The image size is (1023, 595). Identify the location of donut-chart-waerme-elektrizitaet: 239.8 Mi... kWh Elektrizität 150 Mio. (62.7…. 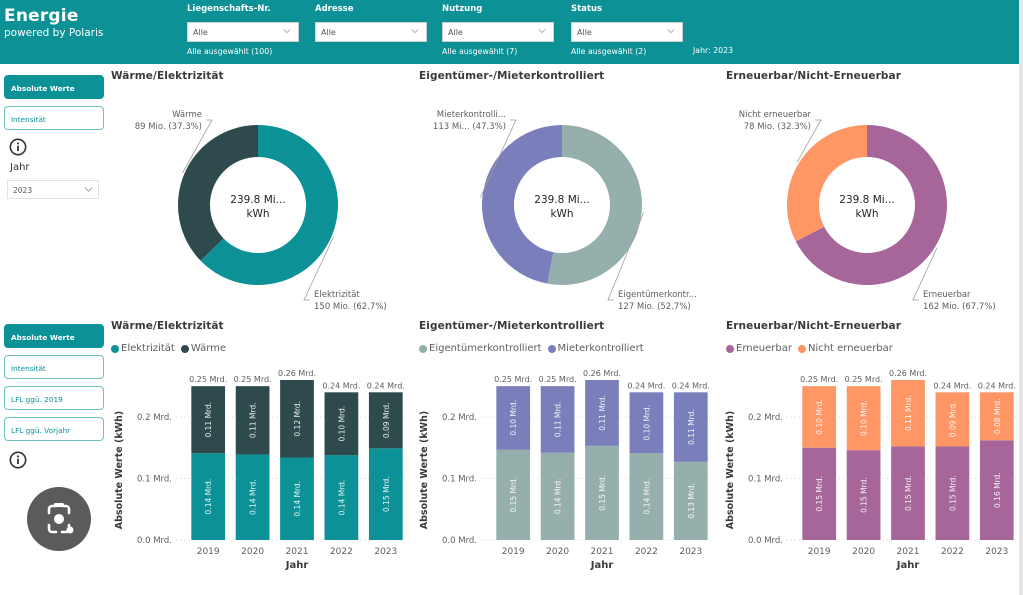
(261, 211).